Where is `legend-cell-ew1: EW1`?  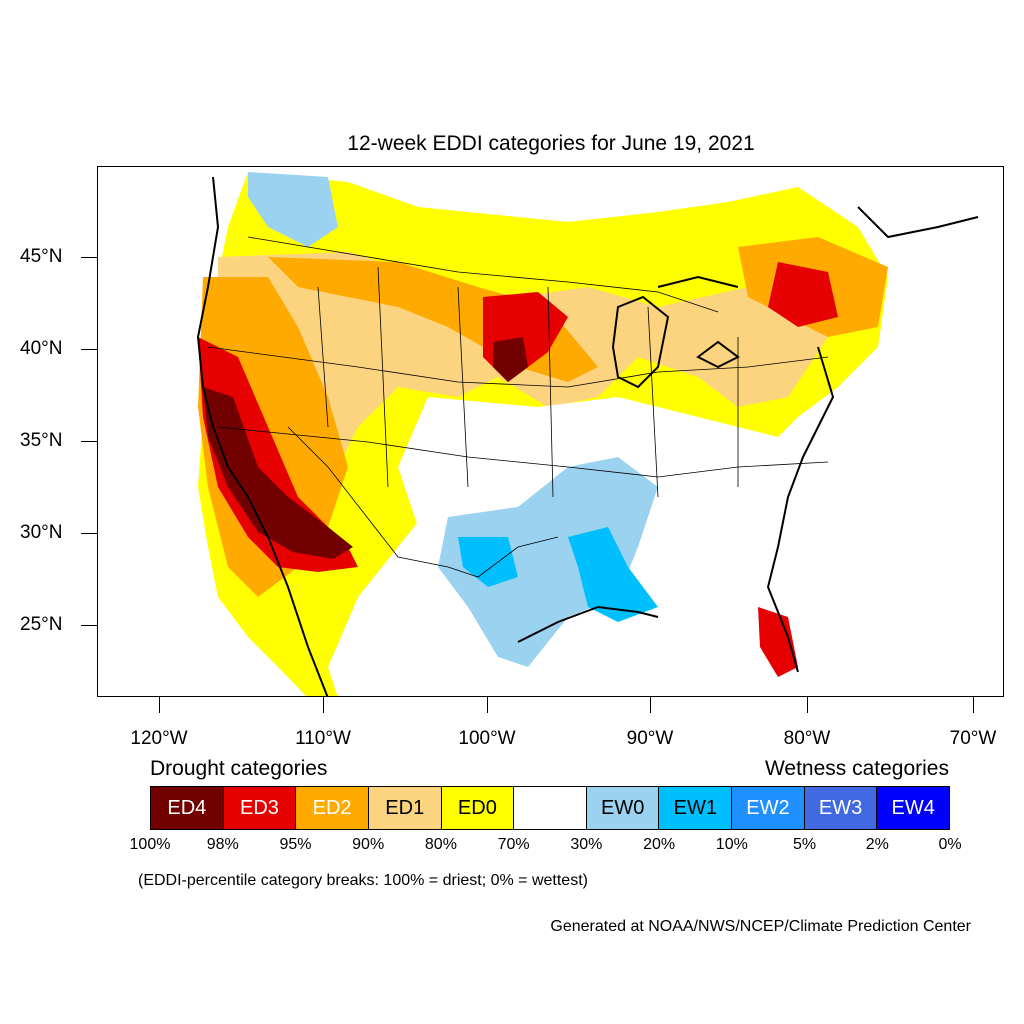
legend-cell-ew1: EW1 is located at coordinates (696, 808).